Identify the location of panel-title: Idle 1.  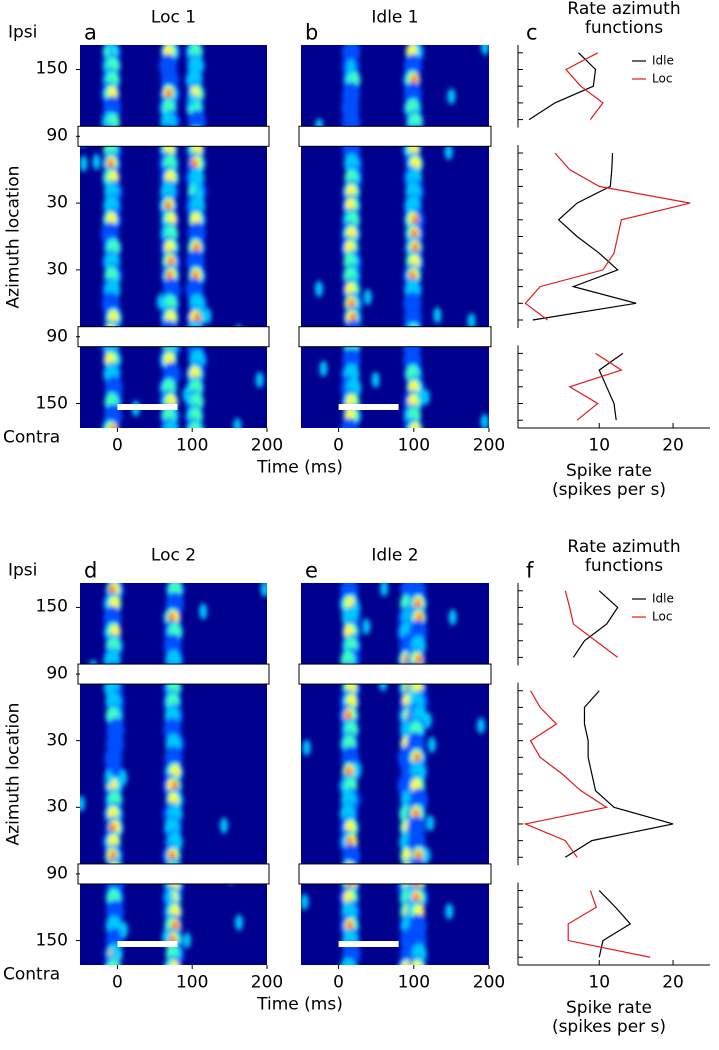
(395, 17).